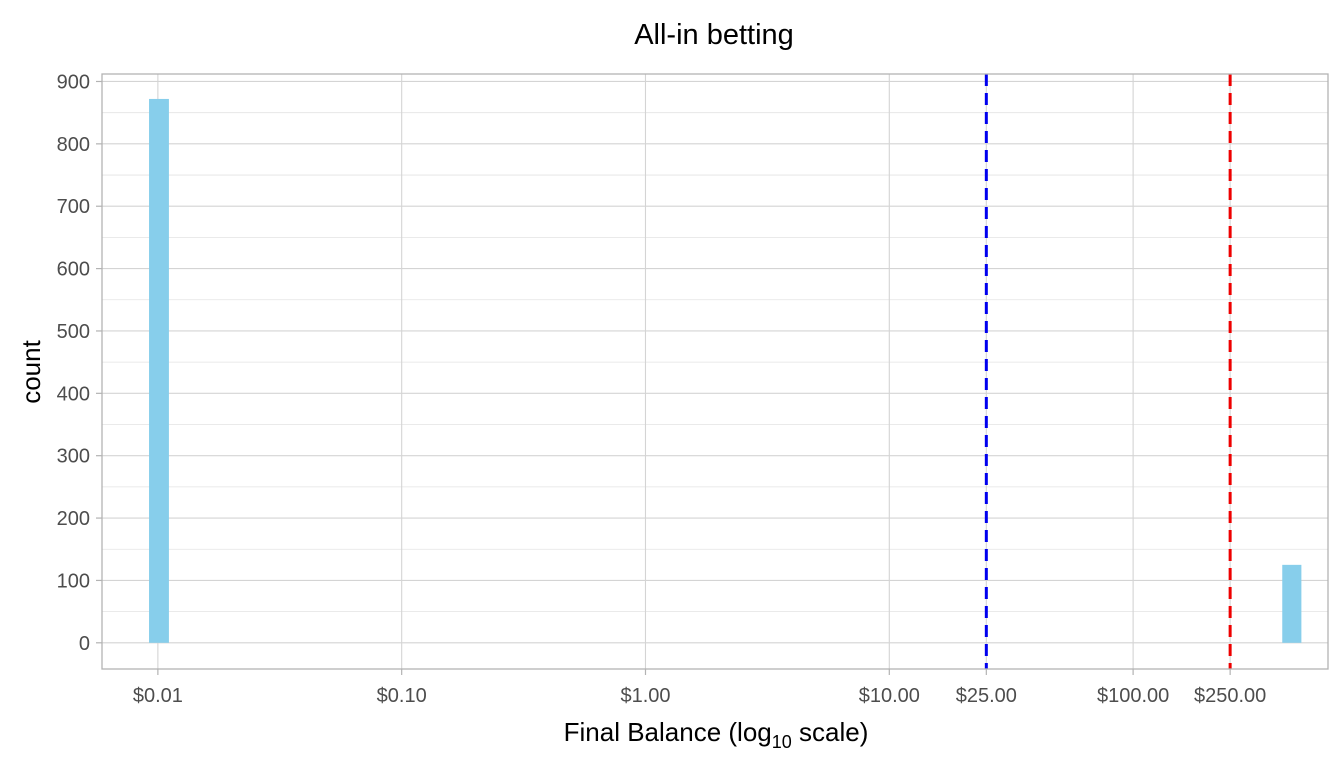 The width and height of the screenshot is (1344, 768). Describe the element at coordinates (1133, 696) in the screenshot. I see `x-tick-label: $100.00` at that location.